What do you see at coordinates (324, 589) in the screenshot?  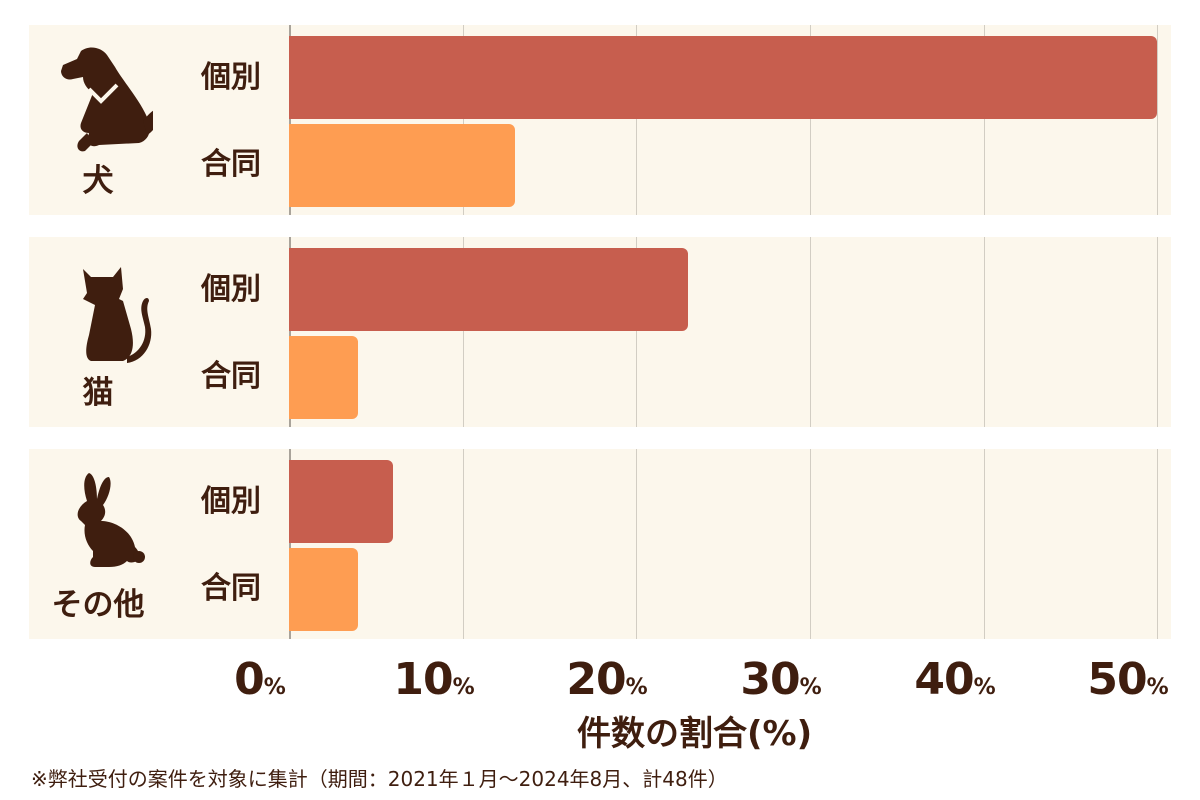 I see `bar-other-joint` at bounding box center [324, 589].